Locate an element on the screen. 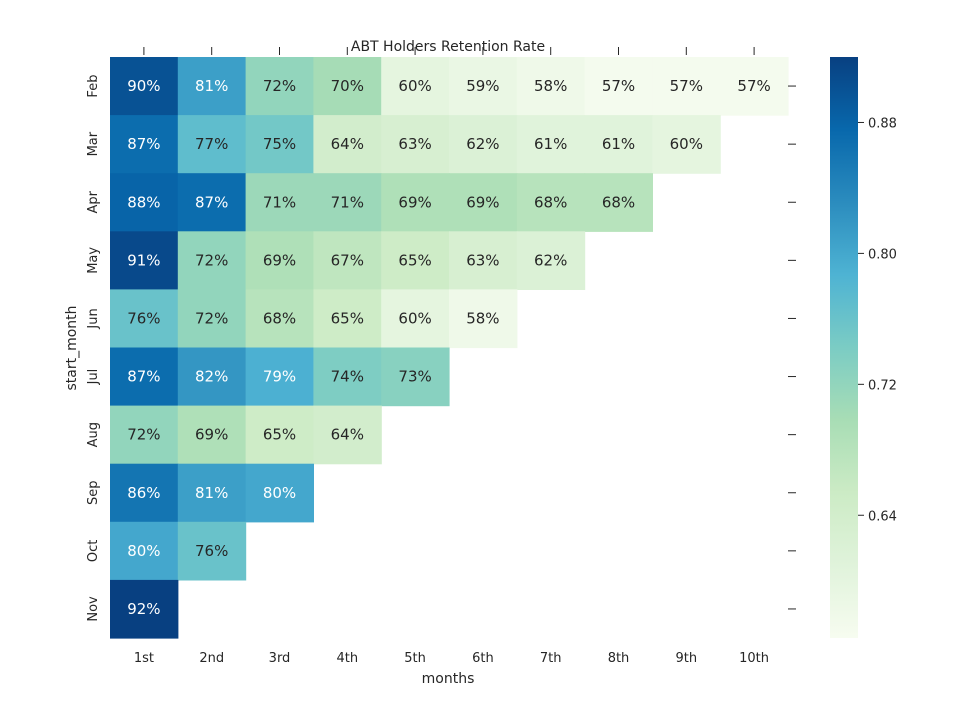  y-tick-label: Nov is located at coordinates (93, 609).